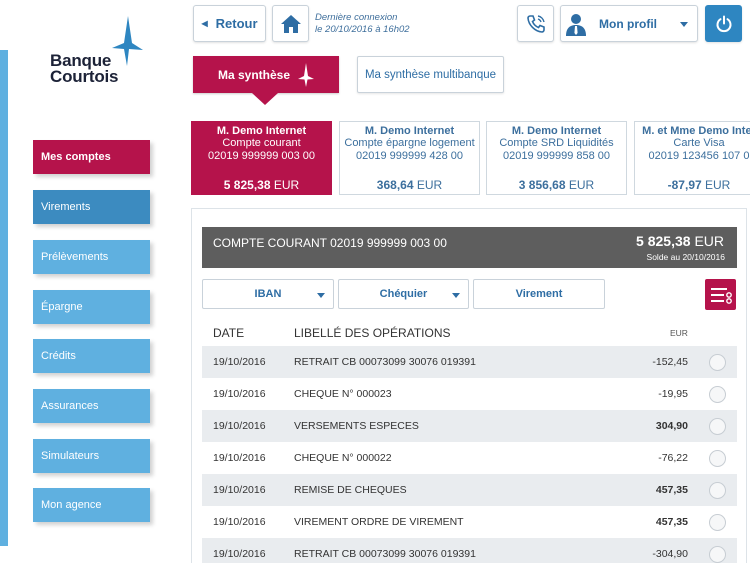  I want to click on sidebar-item-assurances: Assurances, so click(91, 406).